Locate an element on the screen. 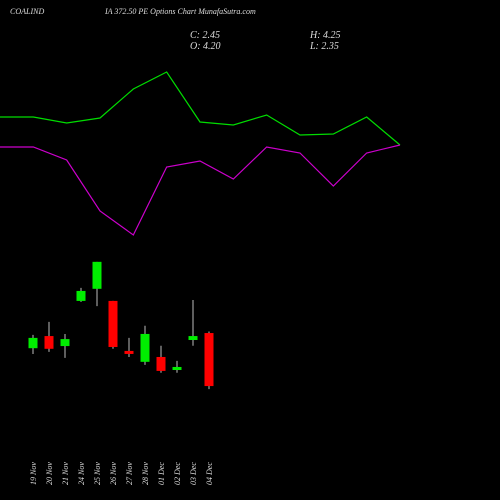 This screenshot has width=500, height=500. close-label: C: 2.45 is located at coordinates (205, 35).